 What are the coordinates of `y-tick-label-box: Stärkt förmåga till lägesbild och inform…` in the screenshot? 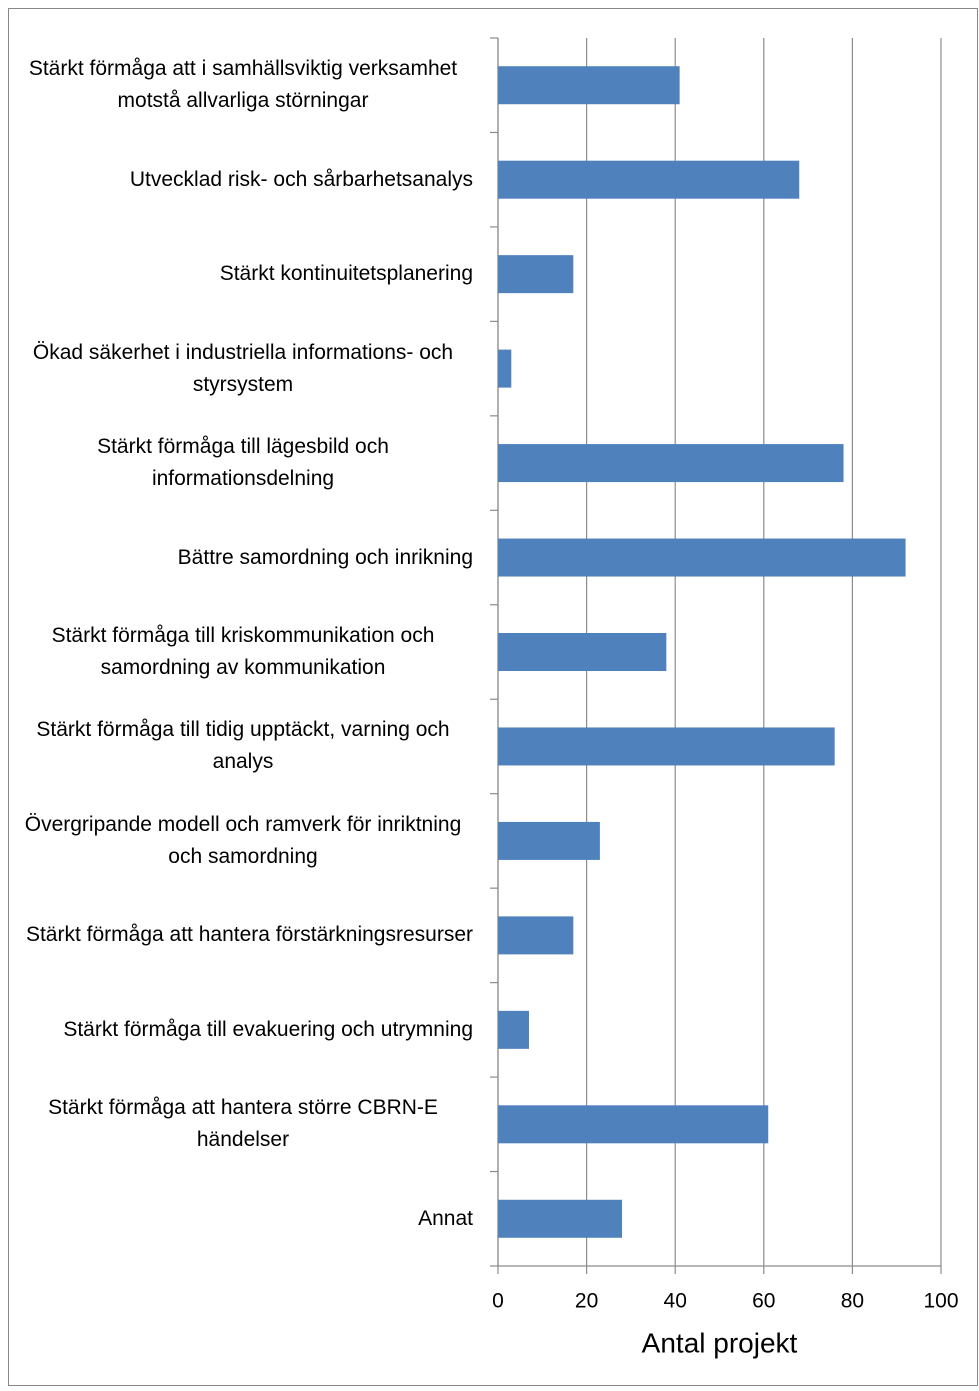 It's located at (243, 463).